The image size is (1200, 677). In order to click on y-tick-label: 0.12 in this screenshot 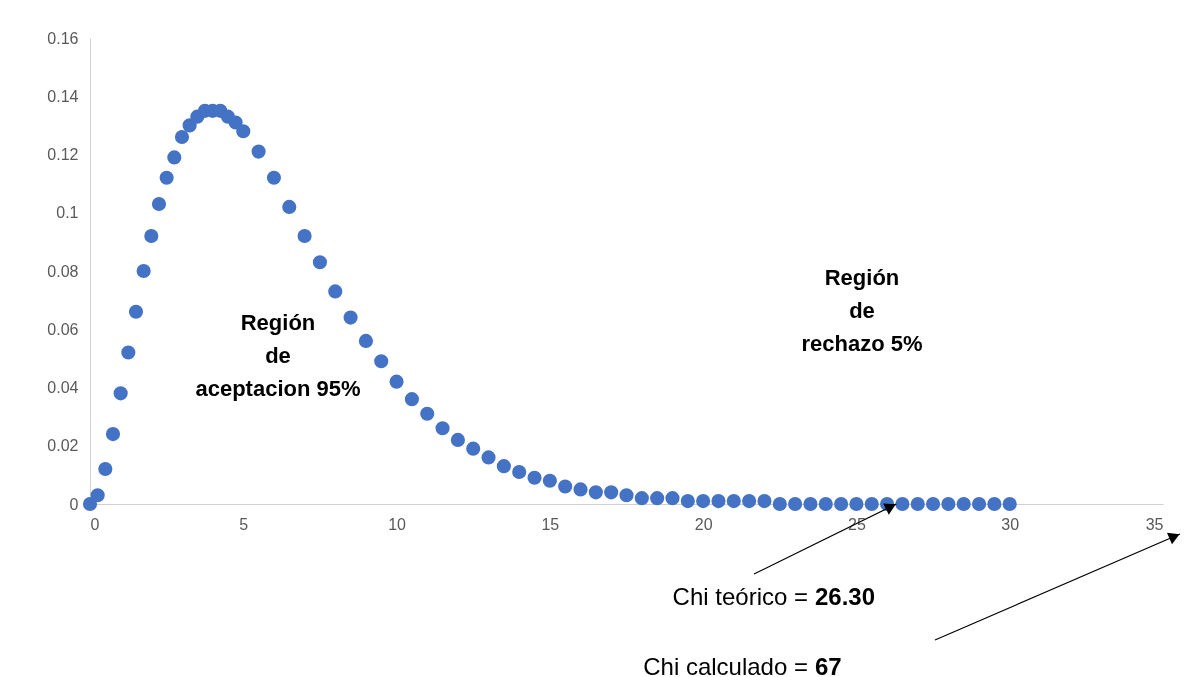, I will do `click(63, 154)`.